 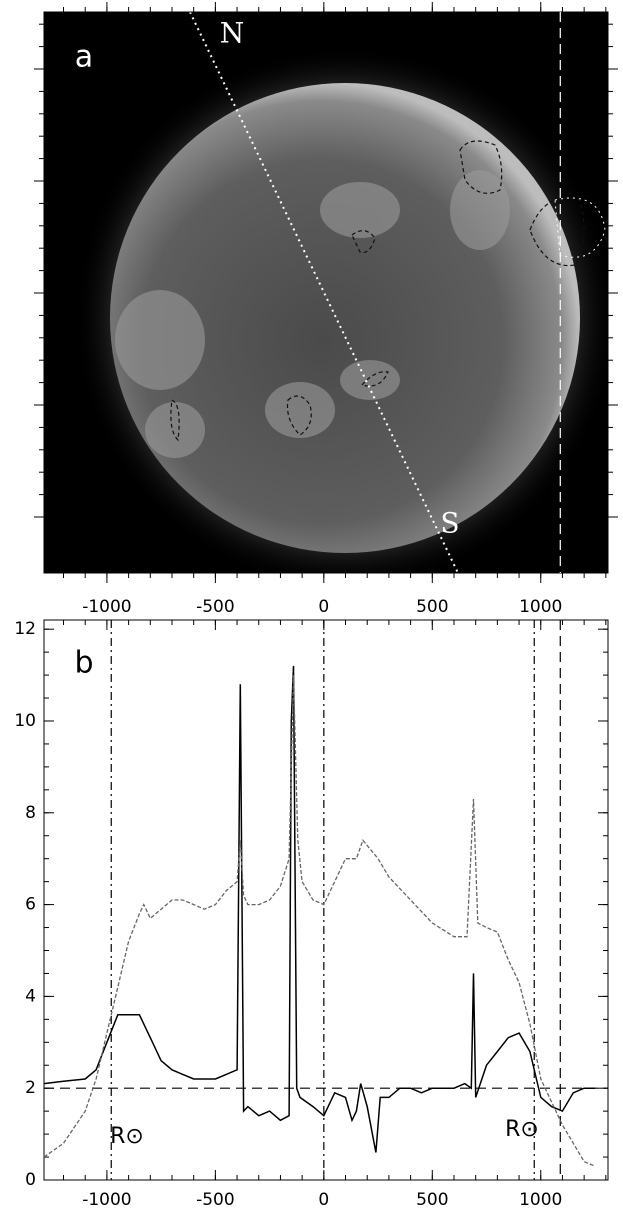 What do you see at coordinates (30, 813) in the screenshot?
I see `y-tick-label: 8` at bounding box center [30, 813].